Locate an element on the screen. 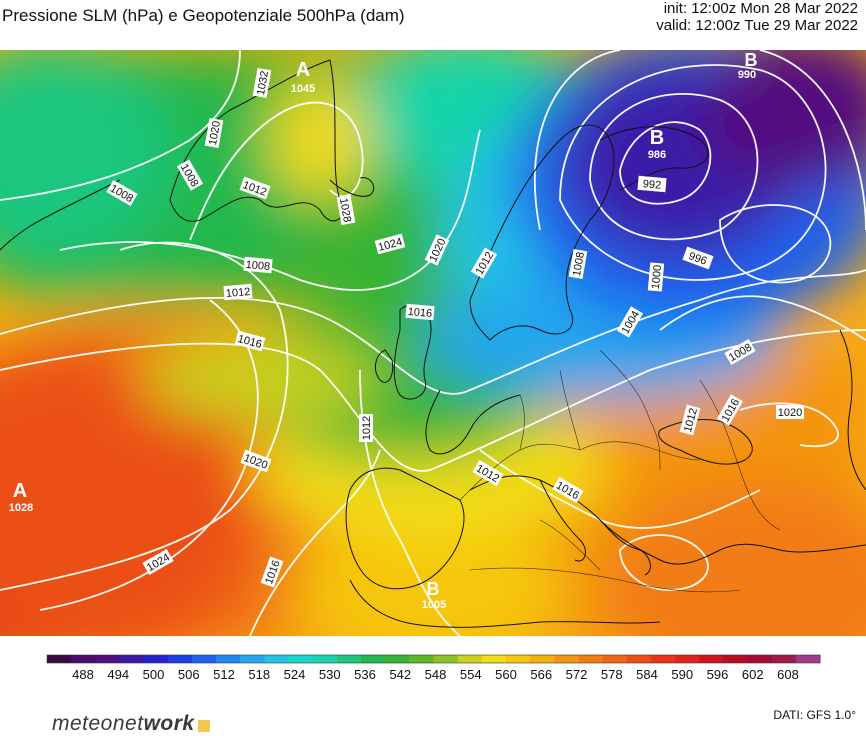  svg-text: 1016 is located at coordinates (419, 313).